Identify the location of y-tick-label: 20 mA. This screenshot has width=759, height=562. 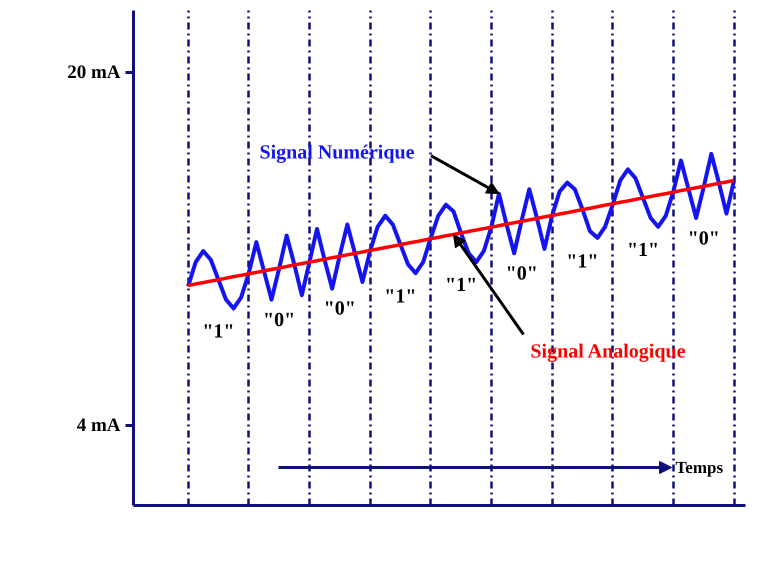
(94, 72).